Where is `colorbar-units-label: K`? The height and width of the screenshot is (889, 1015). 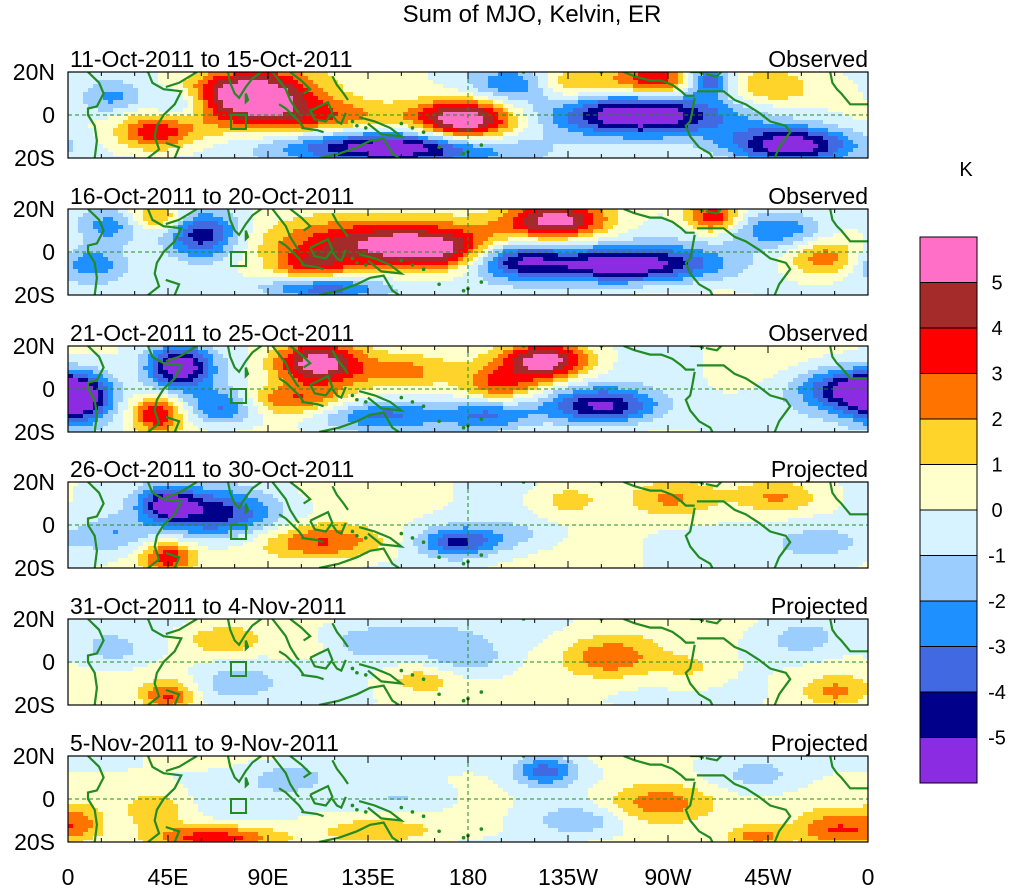 colorbar-units-label: K is located at coordinates (966, 170).